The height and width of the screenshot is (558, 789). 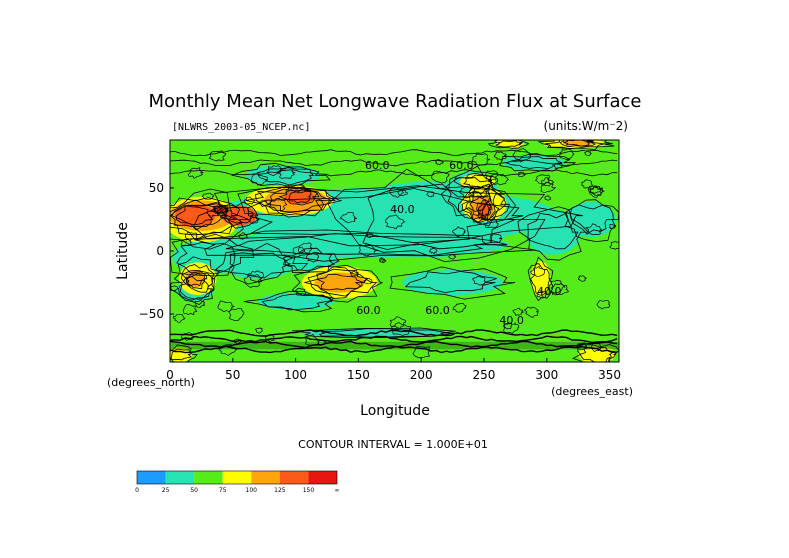 I want to click on x-tick-label: 250, so click(x=484, y=375).